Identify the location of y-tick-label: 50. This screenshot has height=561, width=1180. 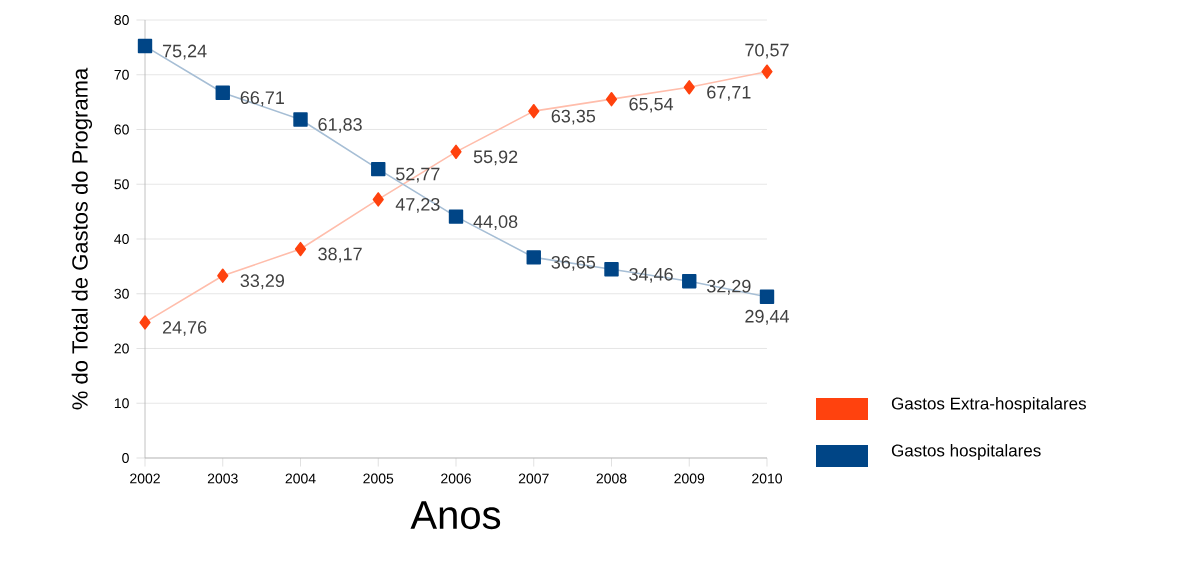
(121, 184).